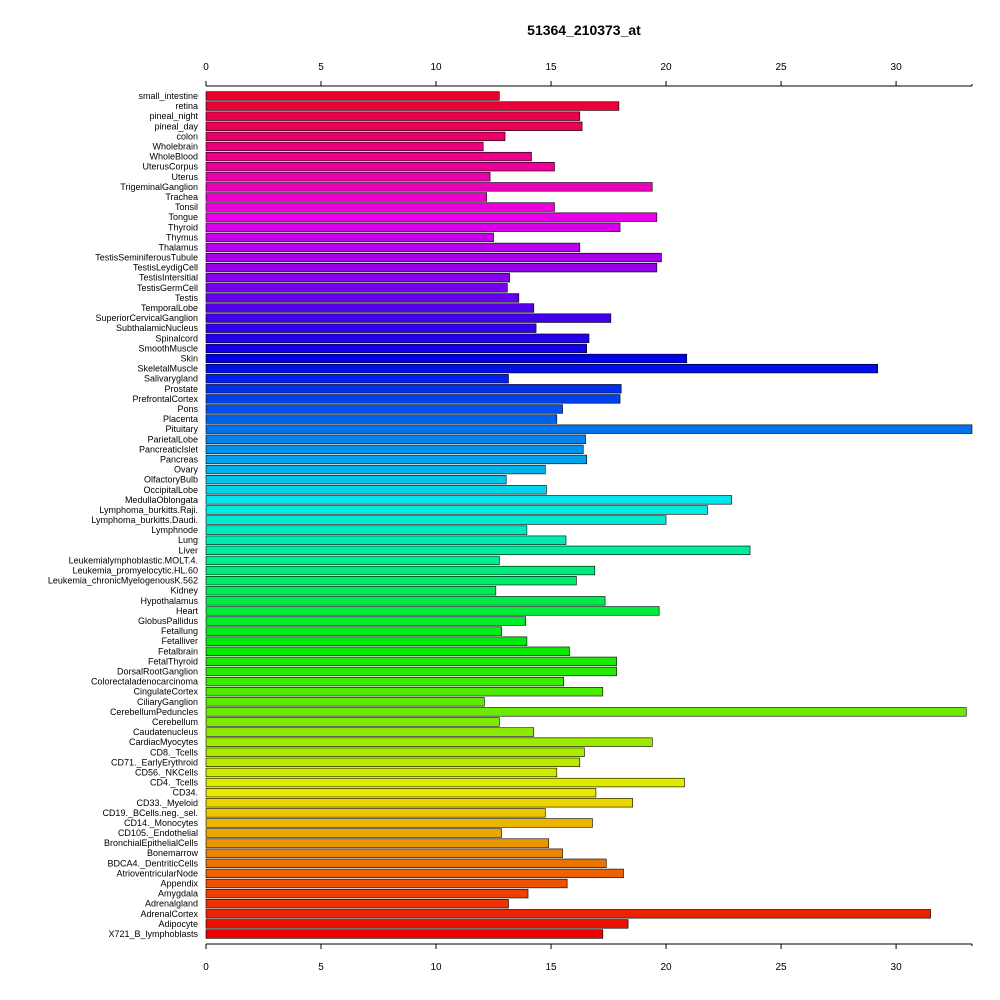  Describe the element at coordinates (782, 967) in the screenshot. I see `x-tick-label: 25` at that location.